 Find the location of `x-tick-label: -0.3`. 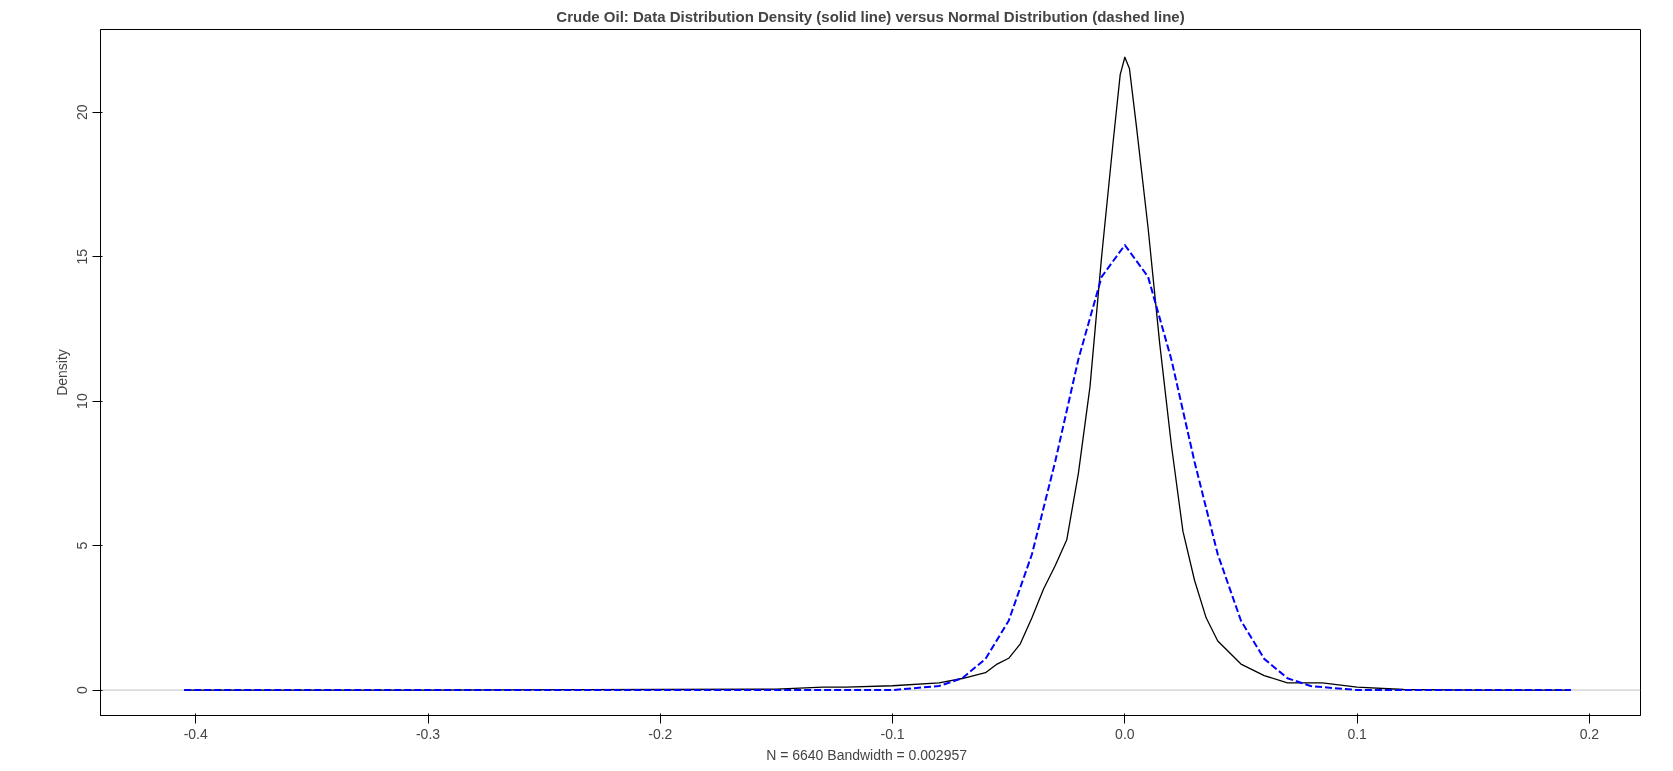

x-tick-label: -0.3 is located at coordinates (428, 733).